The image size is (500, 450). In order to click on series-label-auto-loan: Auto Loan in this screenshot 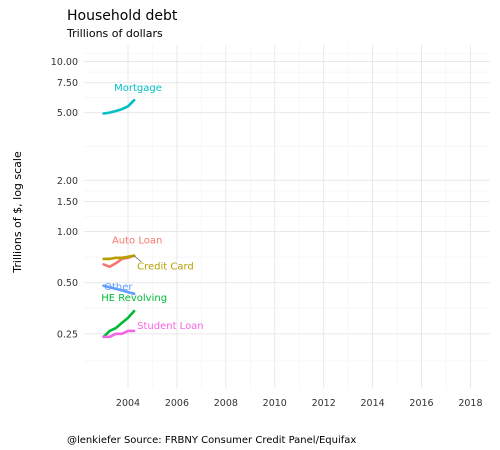, I will do `click(137, 241)`.